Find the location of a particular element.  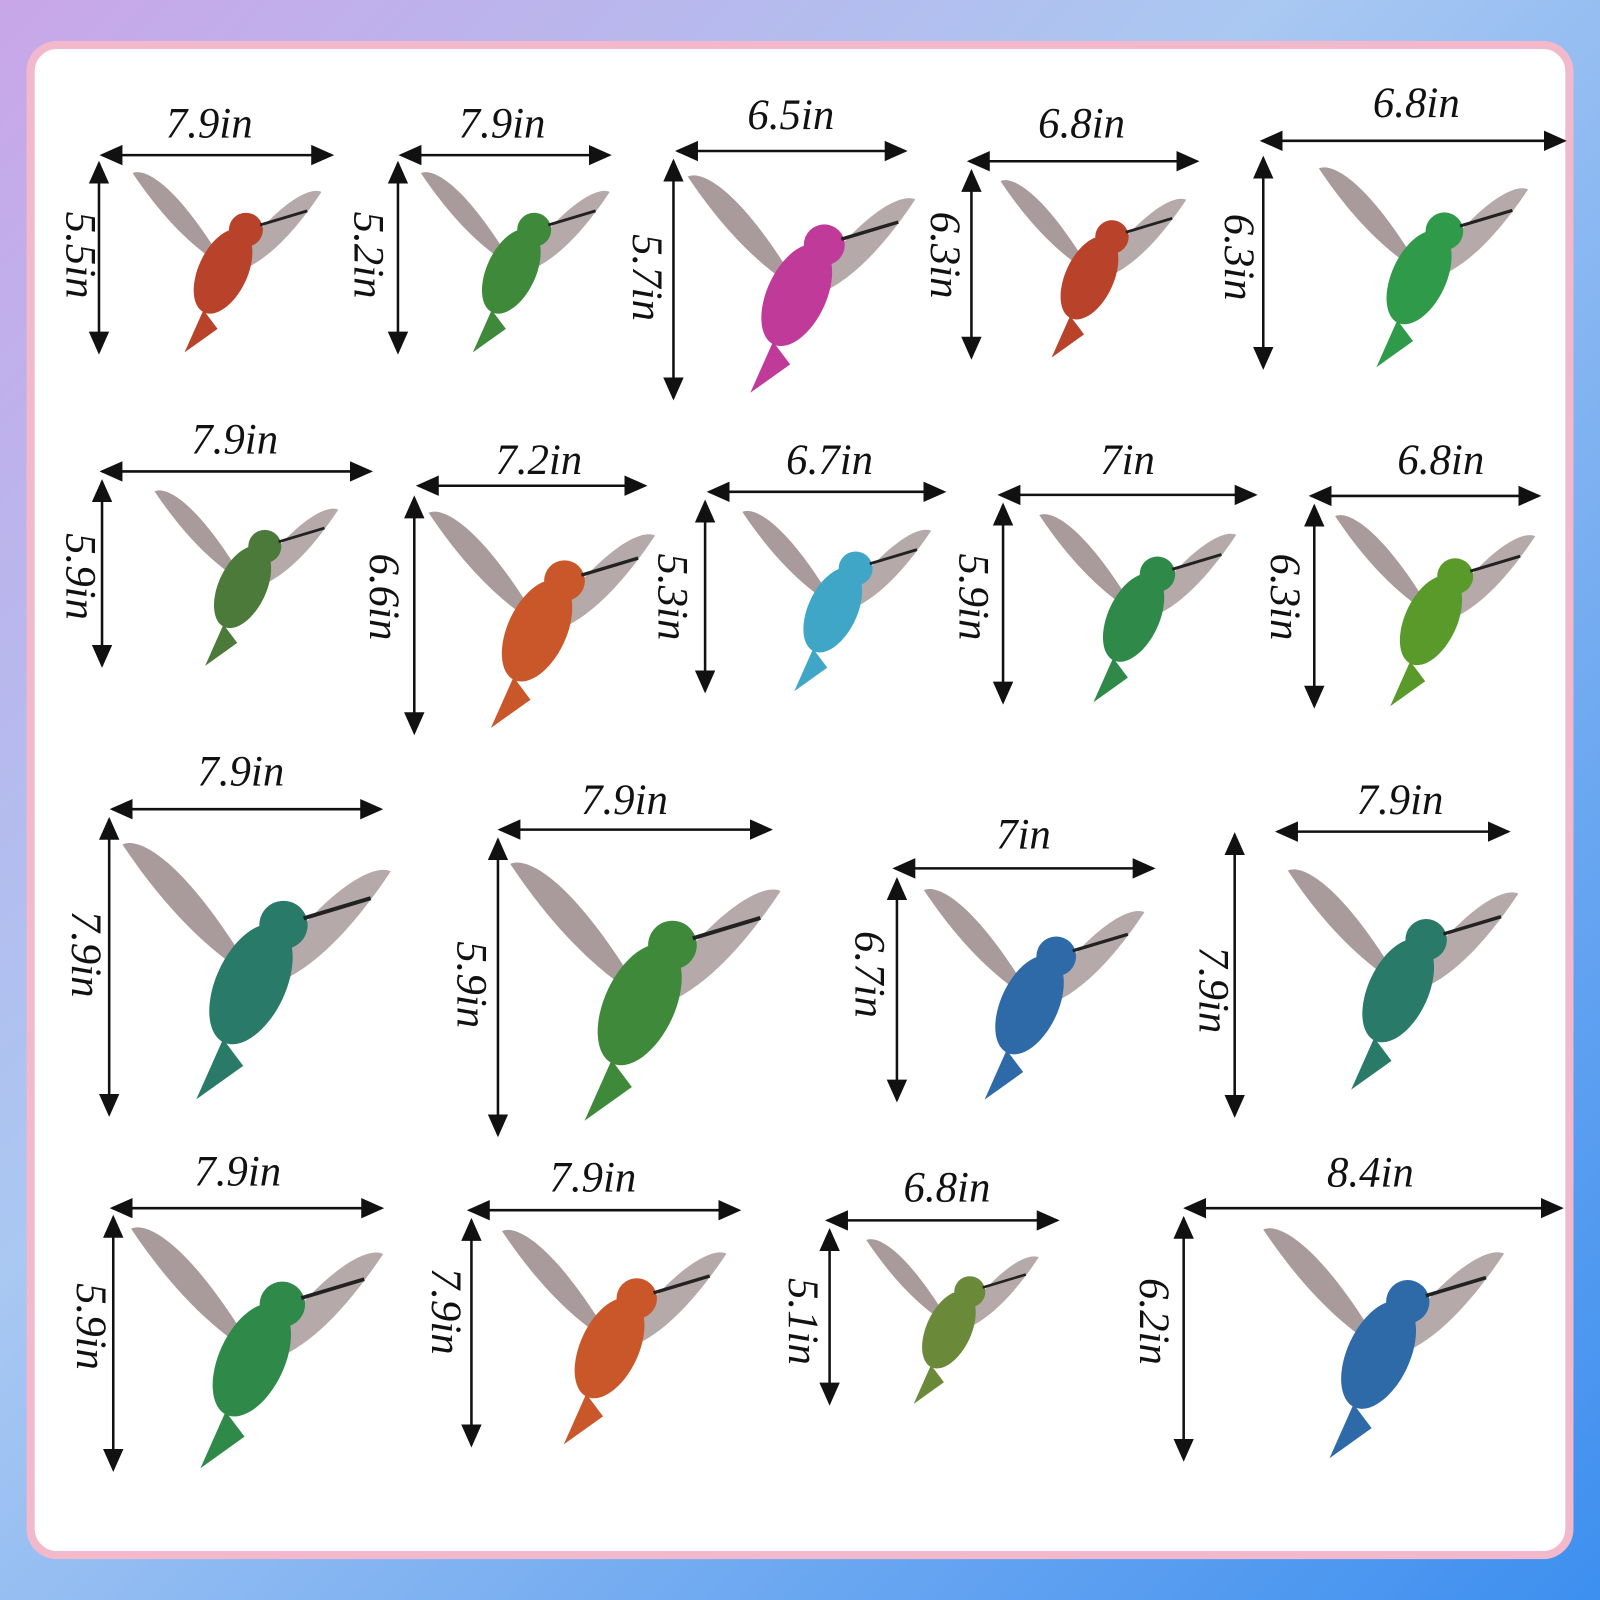

height-label: 6.3in is located at coordinates (1238, 257).